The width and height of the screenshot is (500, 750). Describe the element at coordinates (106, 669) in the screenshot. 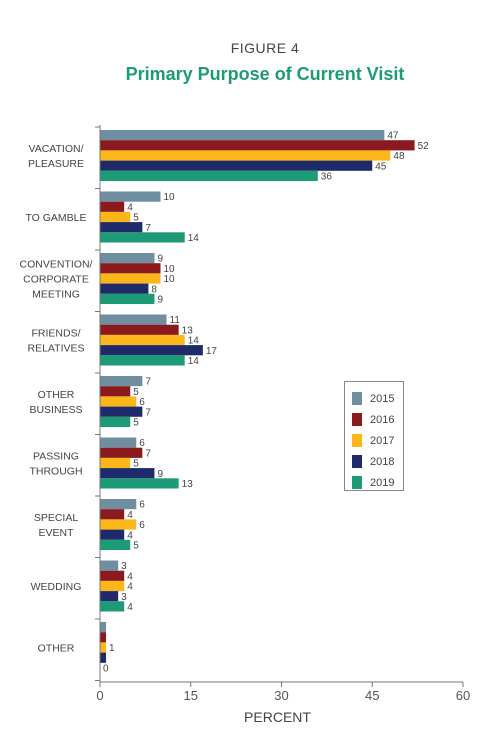

I see `data-label: 0` at that location.